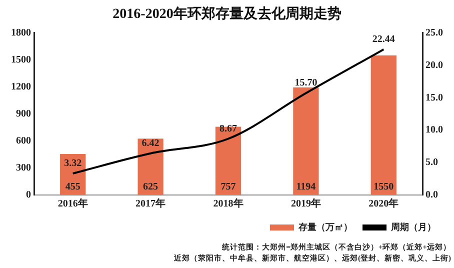  What do you see at coordinates (383, 39) in the screenshot?
I see `data-label: 22.44` at bounding box center [383, 39].